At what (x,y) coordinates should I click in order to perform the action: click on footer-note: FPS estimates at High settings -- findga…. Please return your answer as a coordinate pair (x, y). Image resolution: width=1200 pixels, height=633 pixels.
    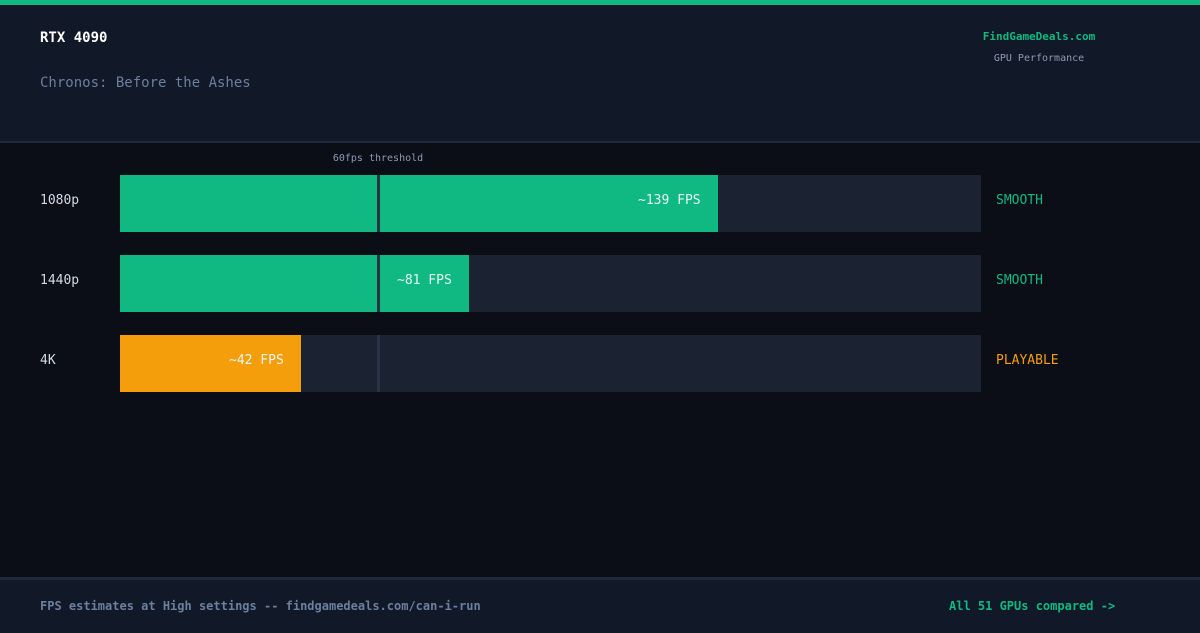
    Looking at the image, I should click on (260, 606).